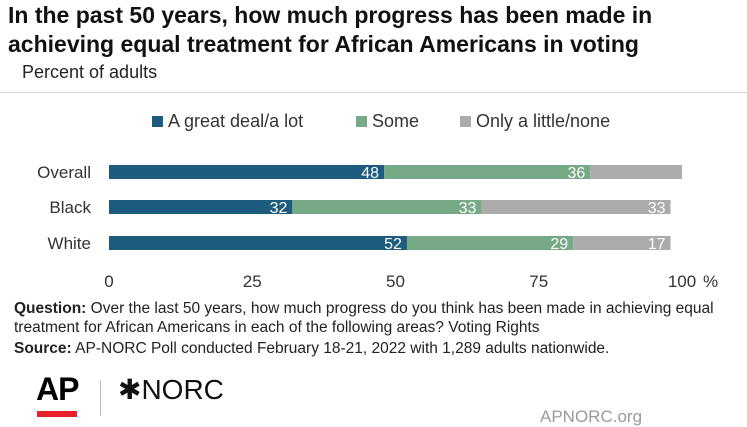 The image size is (747, 427). What do you see at coordinates (50, 308) in the screenshot?
I see `question-lead: Question:` at bounding box center [50, 308].